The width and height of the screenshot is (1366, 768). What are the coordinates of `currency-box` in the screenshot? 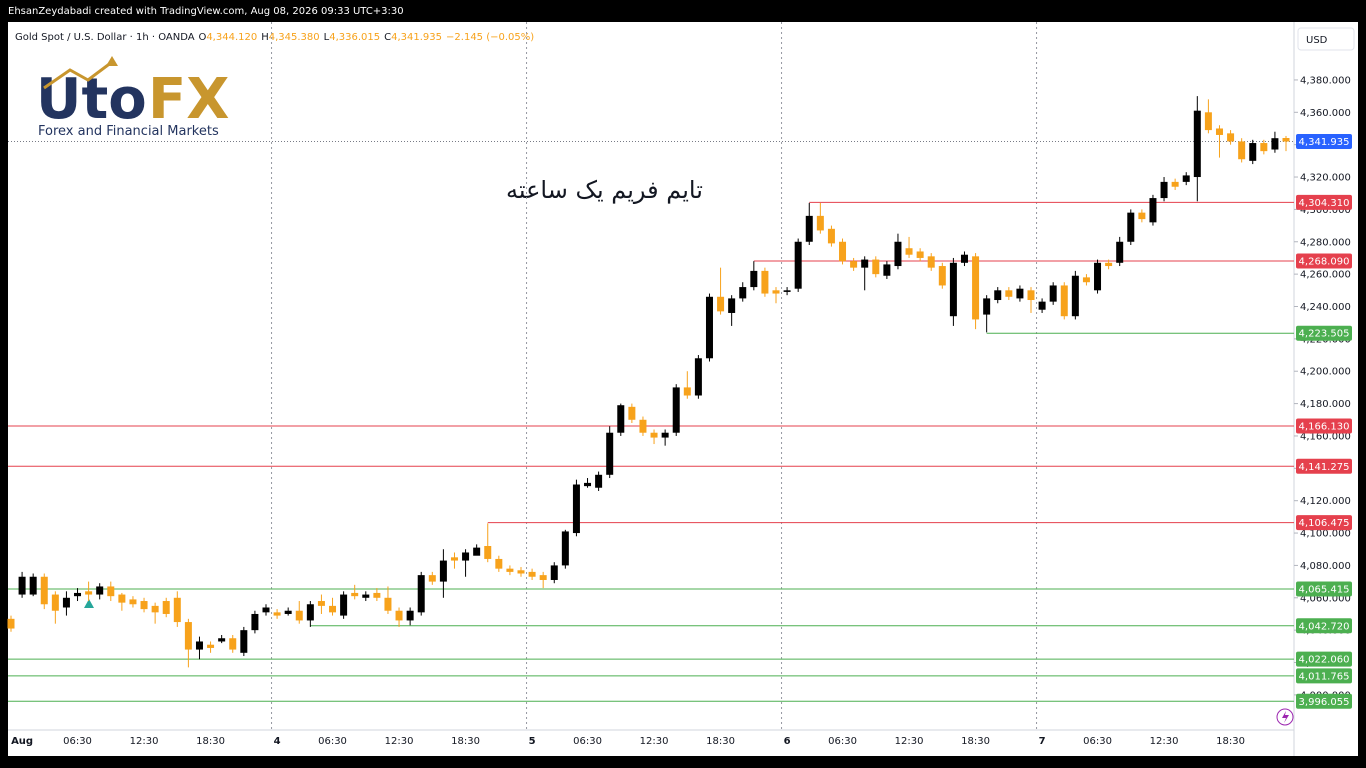 It's located at (1326, 39).